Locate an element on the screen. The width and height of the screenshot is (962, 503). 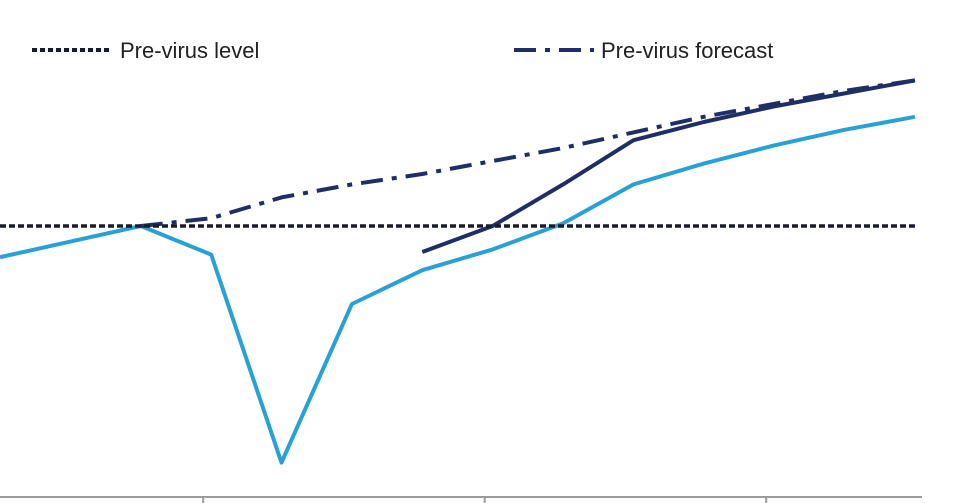
legend-label-pre-virus-forecast: Pre-virus forecast is located at coordinates (687, 50).